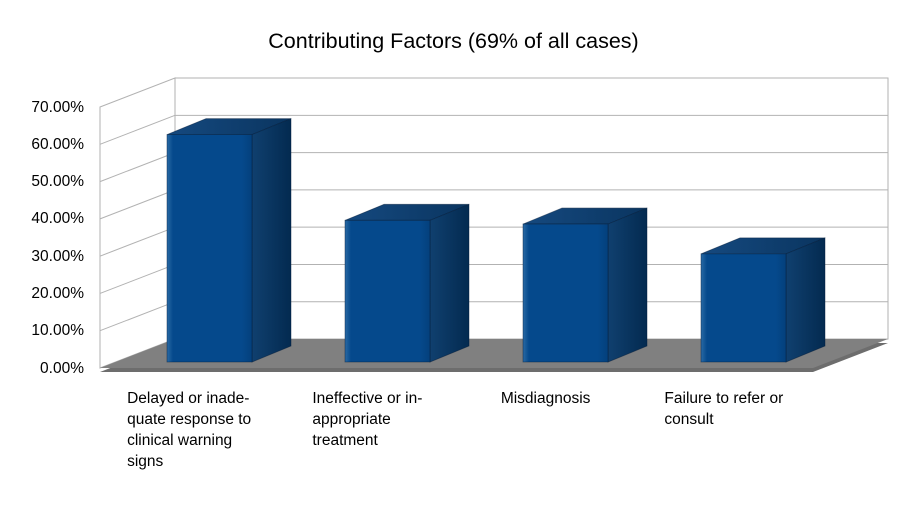  What do you see at coordinates (62, 368) in the screenshot?
I see `y-axis-tick-label: 0.00%` at bounding box center [62, 368].